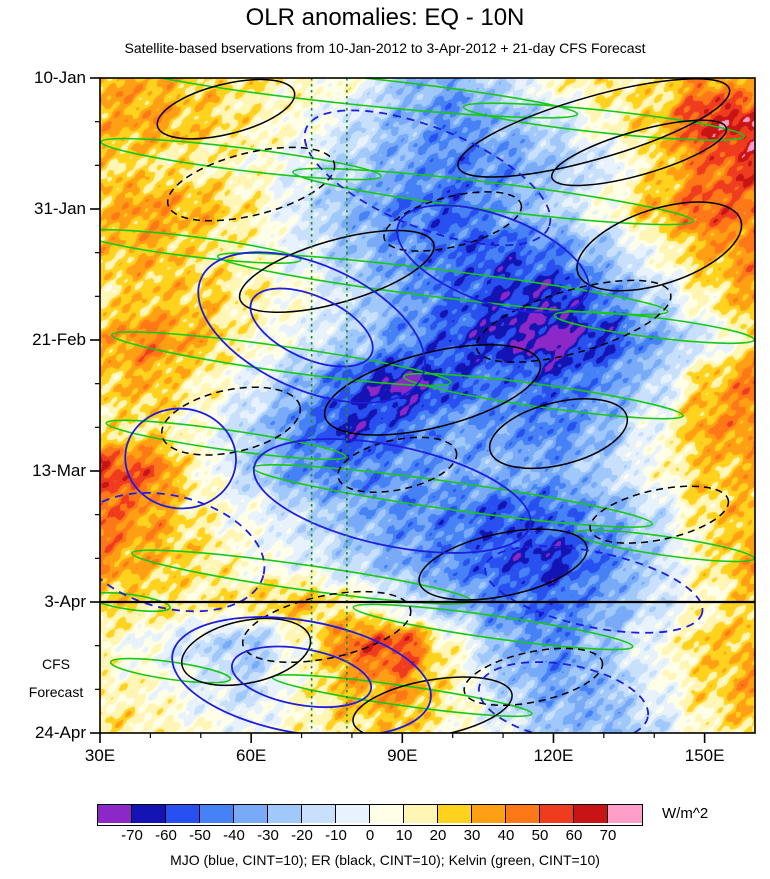  I want to click on colorbar, so click(370, 815).